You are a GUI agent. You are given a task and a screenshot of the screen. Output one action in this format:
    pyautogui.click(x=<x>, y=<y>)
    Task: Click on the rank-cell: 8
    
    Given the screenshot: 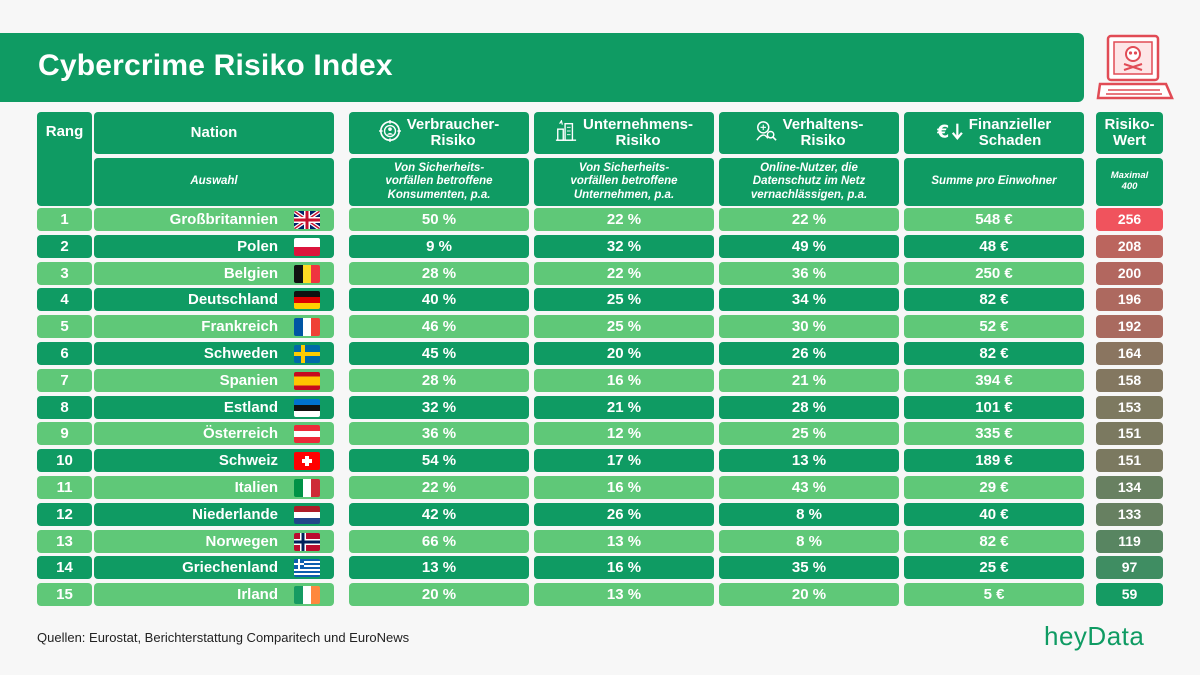 What is the action you would take?
    pyautogui.click(x=64, y=407)
    